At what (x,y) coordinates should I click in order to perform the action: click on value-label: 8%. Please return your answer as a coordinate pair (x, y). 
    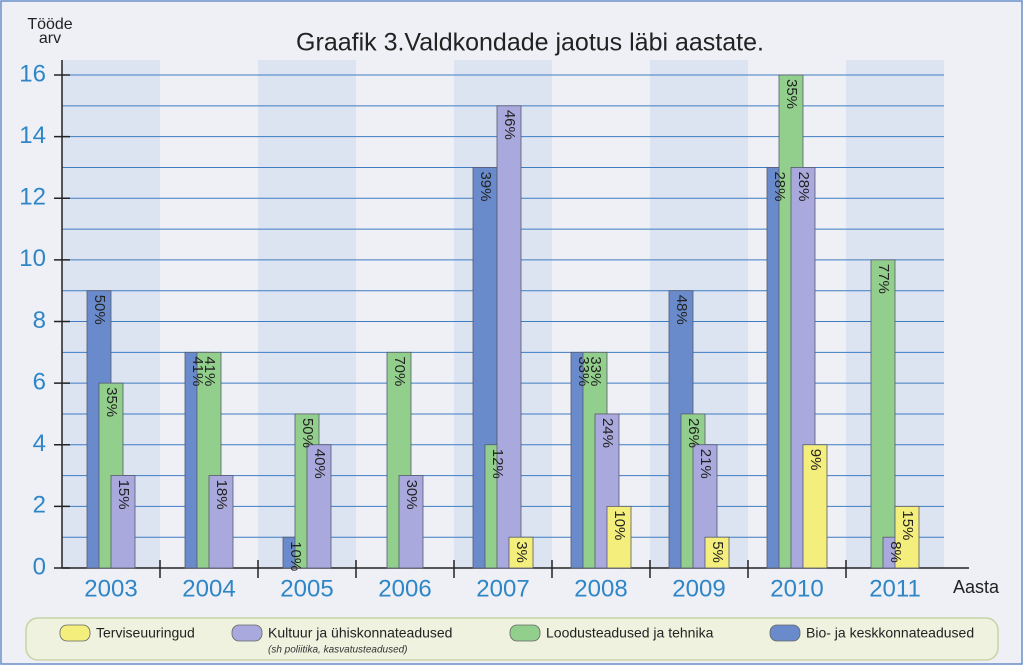
    Looking at the image, I should click on (895, 552).